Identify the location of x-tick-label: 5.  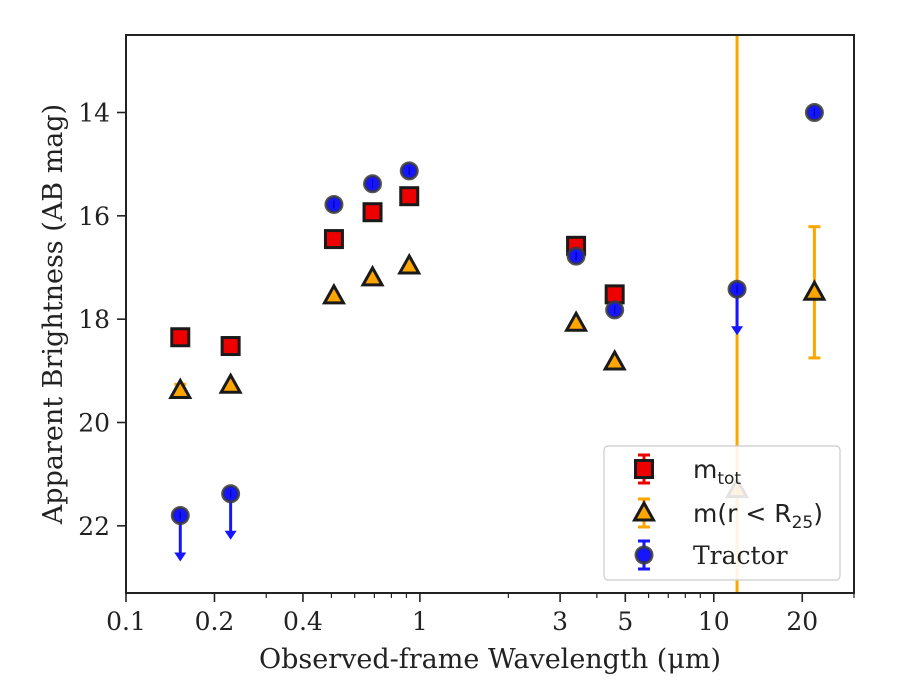
(625, 621).